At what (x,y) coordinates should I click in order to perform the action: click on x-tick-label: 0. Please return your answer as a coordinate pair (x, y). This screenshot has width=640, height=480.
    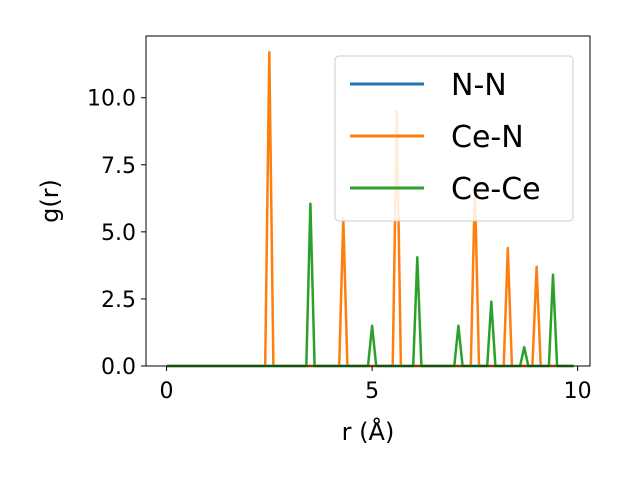
    Looking at the image, I should click on (167, 391).